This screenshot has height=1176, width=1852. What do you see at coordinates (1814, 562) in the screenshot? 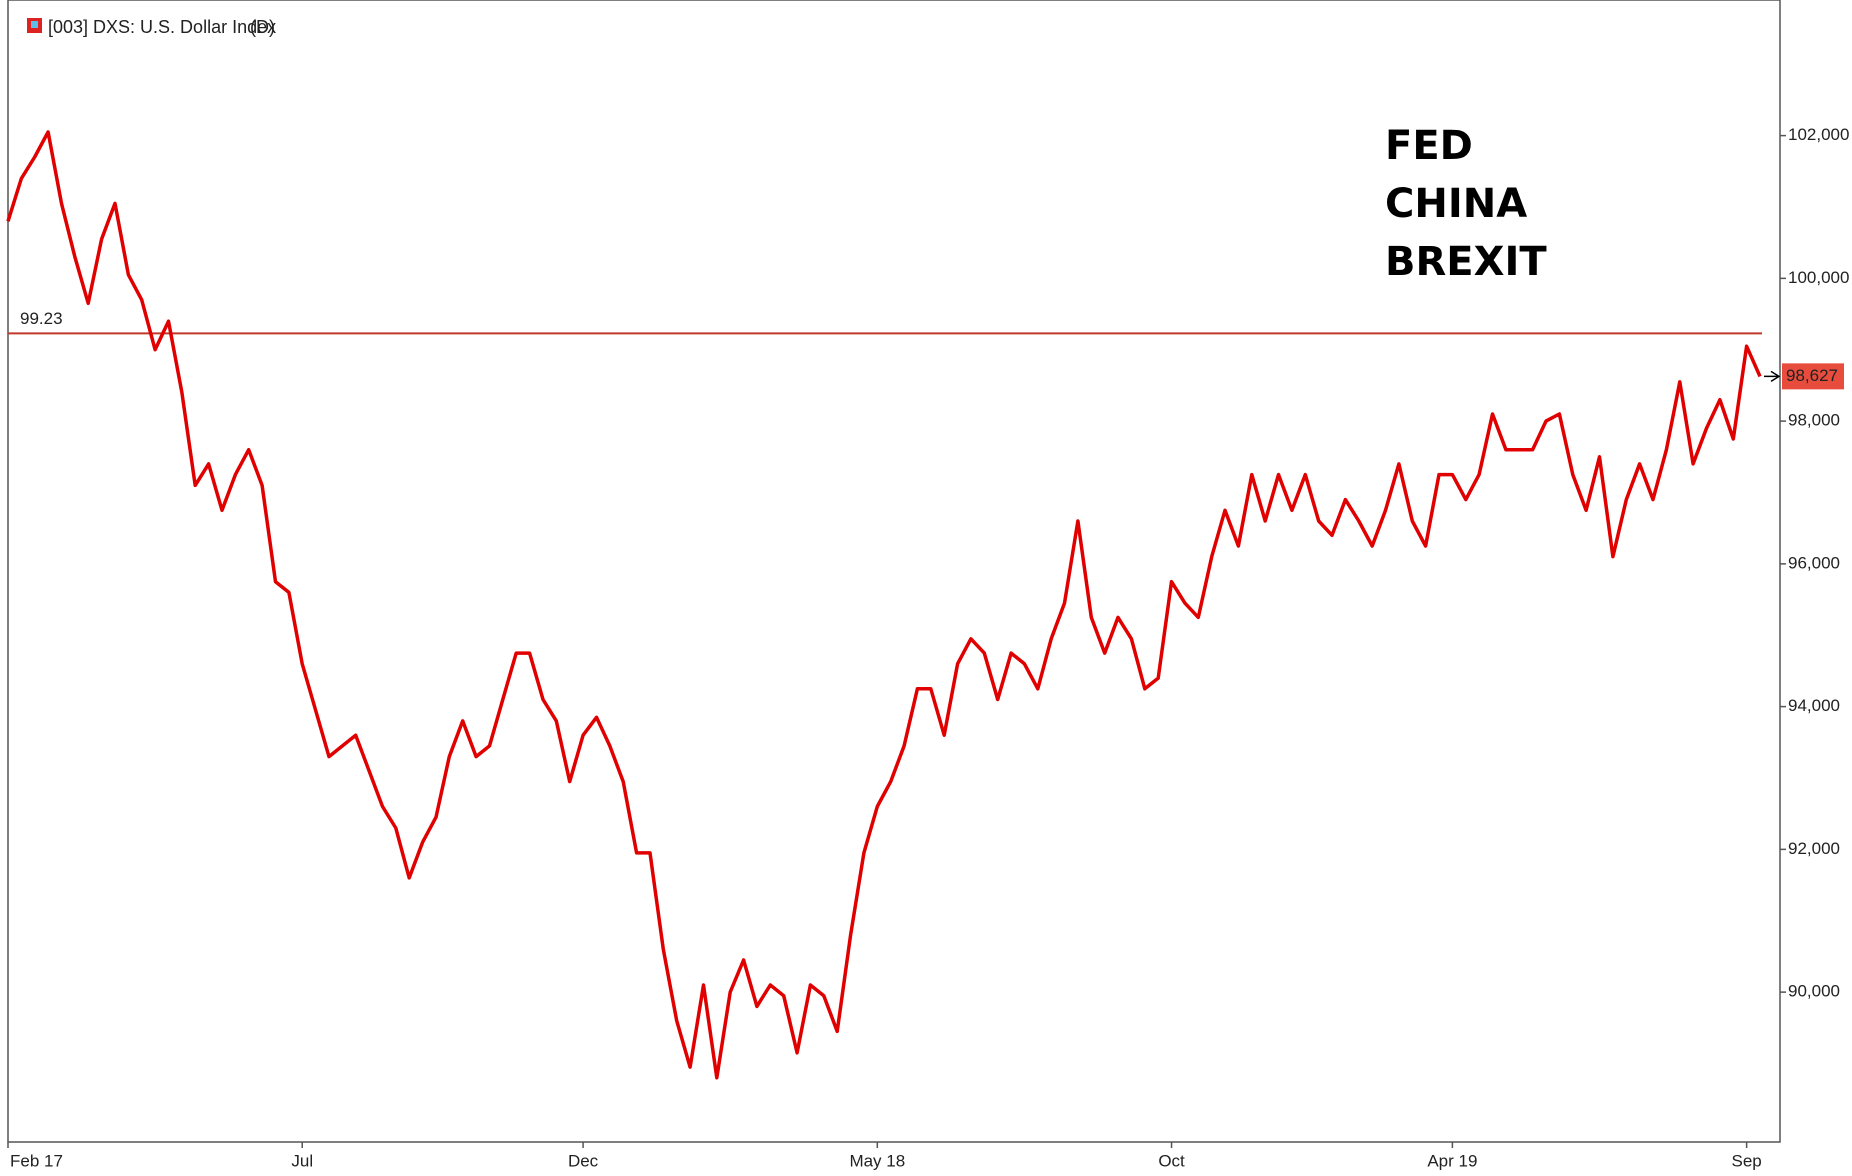
I see `y-tick-label: 96,000` at bounding box center [1814, 562].